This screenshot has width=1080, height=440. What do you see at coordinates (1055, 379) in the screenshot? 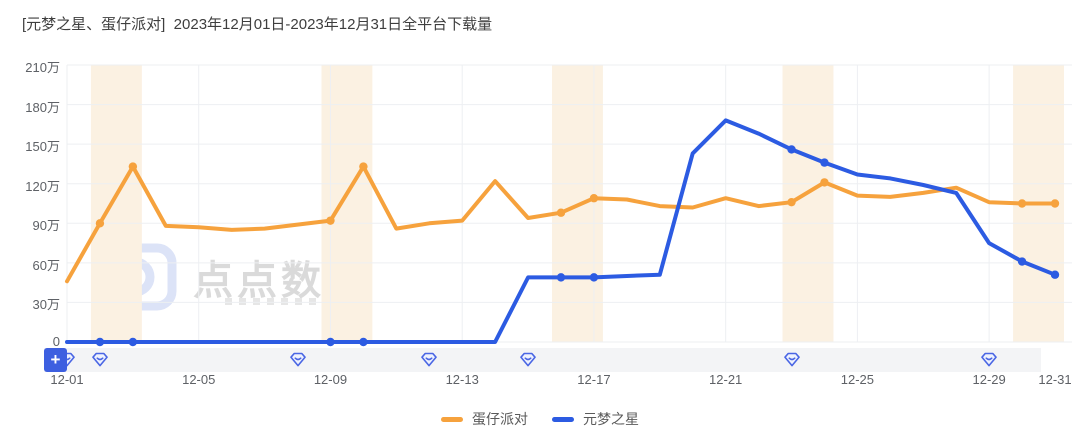
I see `x-tick-label: 12-31` at bounding box center [1055, 379].